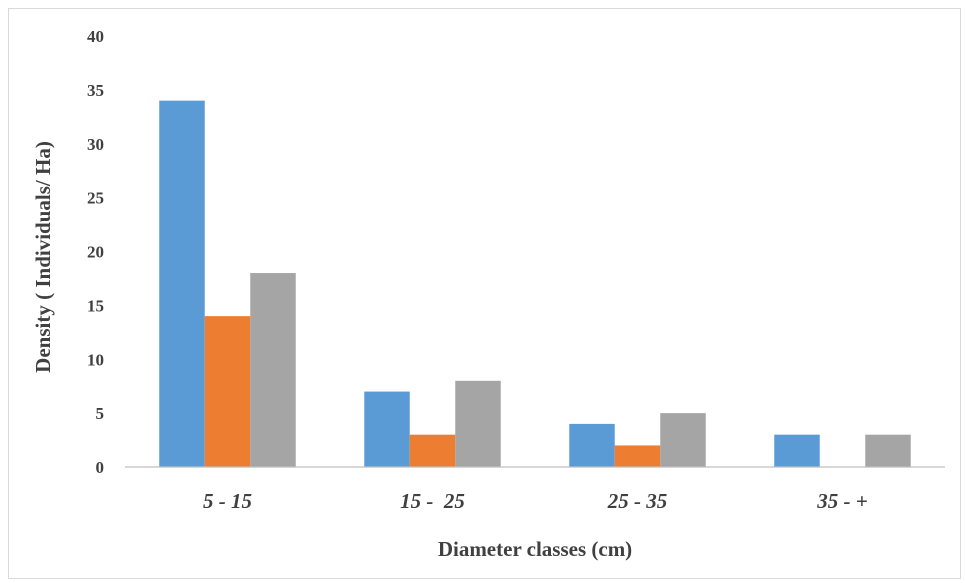 This screenshot has width=965, height=583. What do you see at coordinates (100, 467) in the screenshot?
I see `y-tick-label: 0` at bounding box center [100, 467].